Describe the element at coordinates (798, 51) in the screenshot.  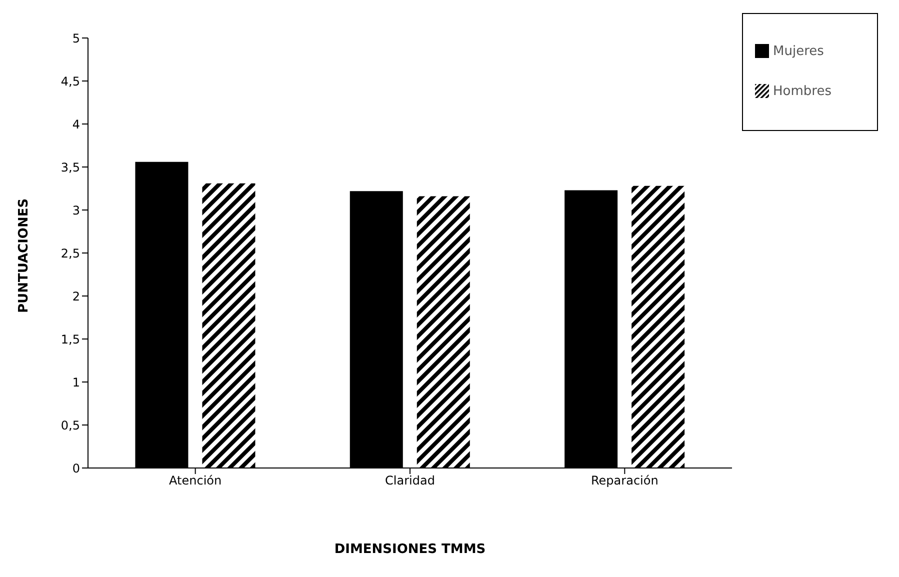
I see `legend-label: Mujeres` at that location.